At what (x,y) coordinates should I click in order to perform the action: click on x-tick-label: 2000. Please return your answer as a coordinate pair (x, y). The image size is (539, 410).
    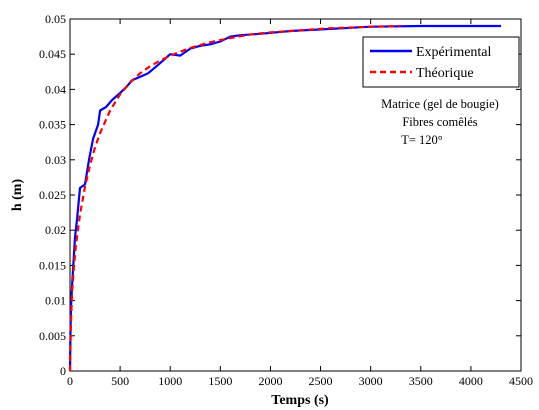
    Looking at the image, I should click on (270, 381).